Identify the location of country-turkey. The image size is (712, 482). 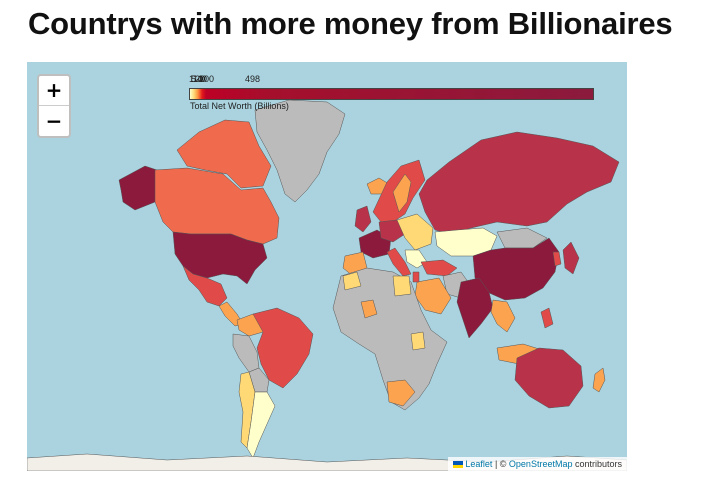
(439, 268).